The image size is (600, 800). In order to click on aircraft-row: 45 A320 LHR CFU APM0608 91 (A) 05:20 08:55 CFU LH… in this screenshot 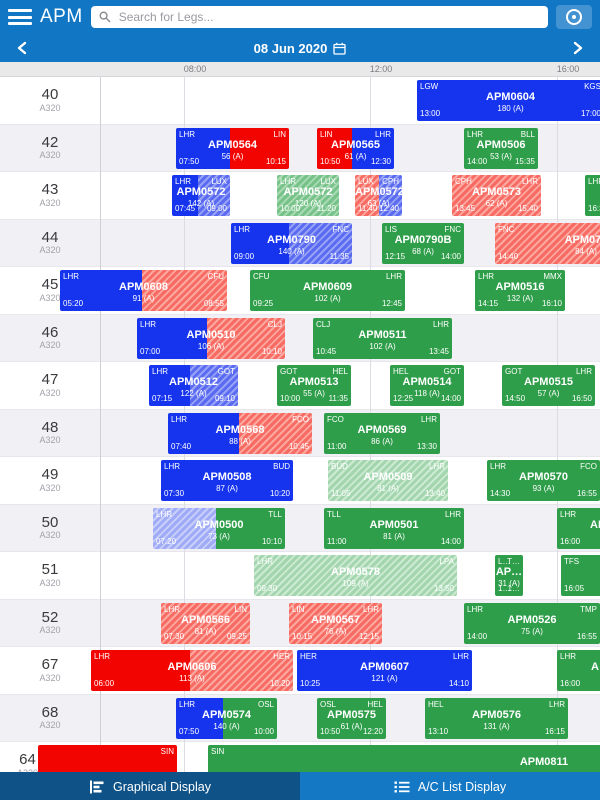, I will do `click(300, 291)`.